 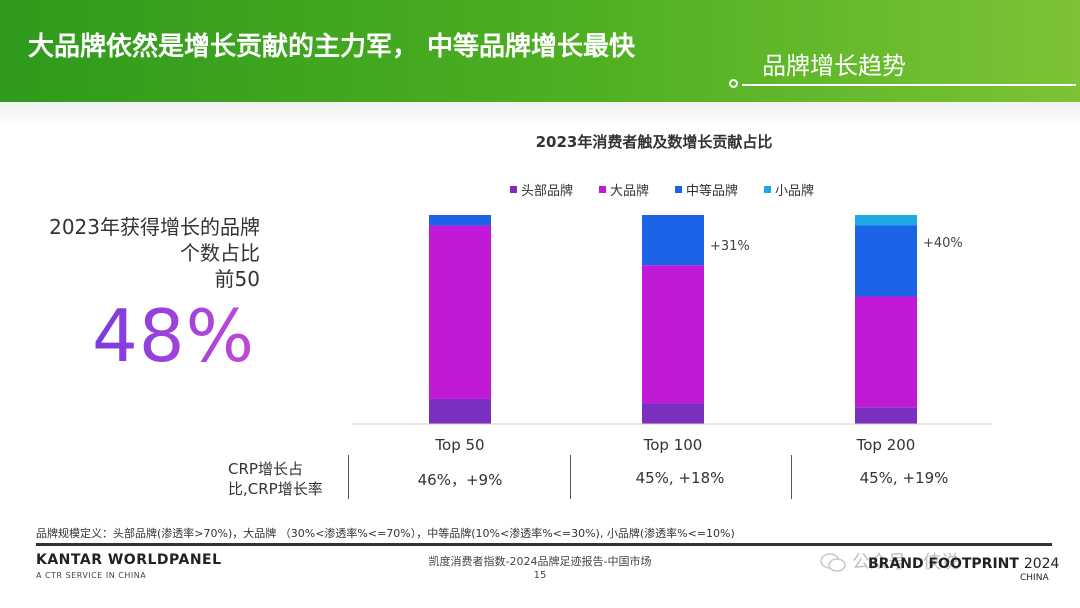 I want to click on left-panel-line3: 前50, so click(x=237, y=279).